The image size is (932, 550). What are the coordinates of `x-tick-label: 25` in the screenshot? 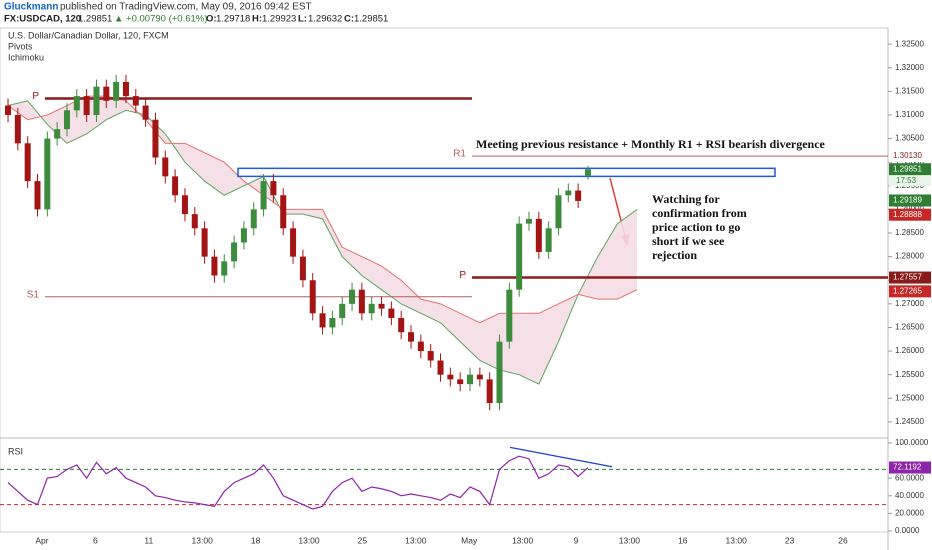 It's located at (363, 540).